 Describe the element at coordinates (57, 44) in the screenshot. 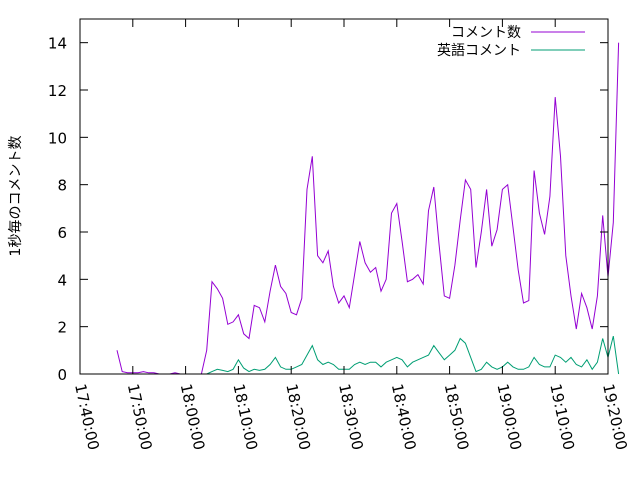

I see `y-tick-label: 14` at that location.